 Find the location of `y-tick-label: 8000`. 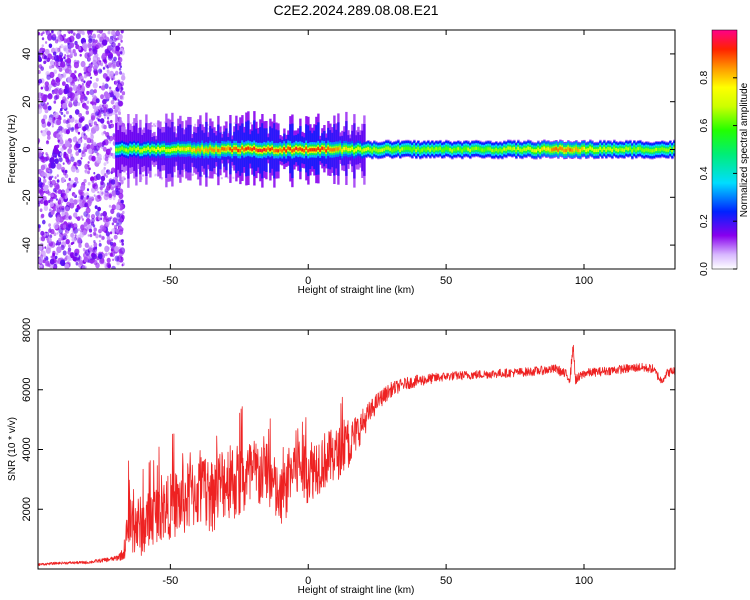

y-tick-label: 8000 is located at coordinates (27, 330).